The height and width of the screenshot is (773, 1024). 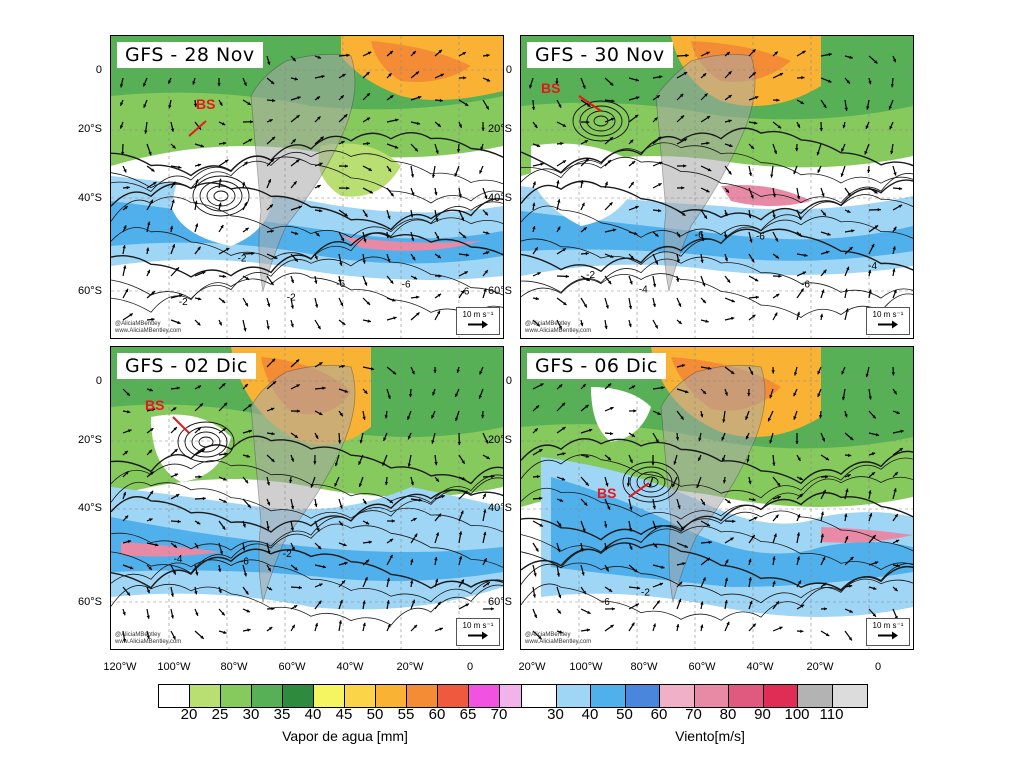 I want to click on lat-label: 60°S, so click(x=90, y=291).